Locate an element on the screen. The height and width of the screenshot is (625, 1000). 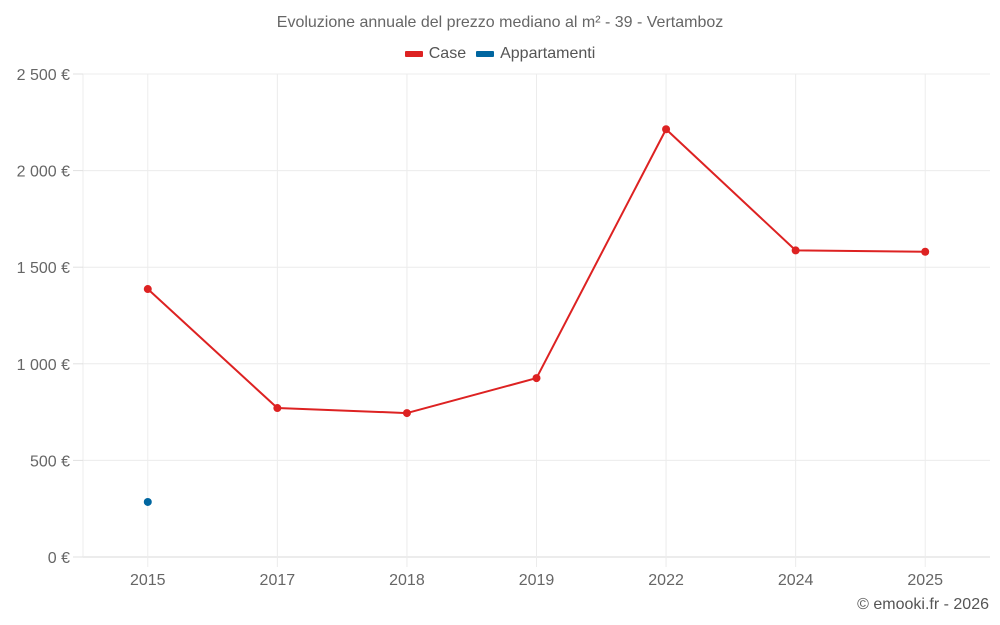
x-tick-label: 2017 is located at coordinates (278, 580).